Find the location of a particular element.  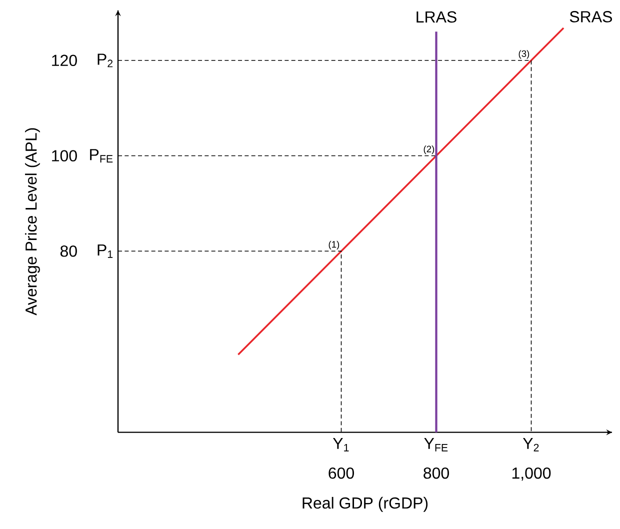

ref-line-label: LRAS is located at coordinates (436, 16).